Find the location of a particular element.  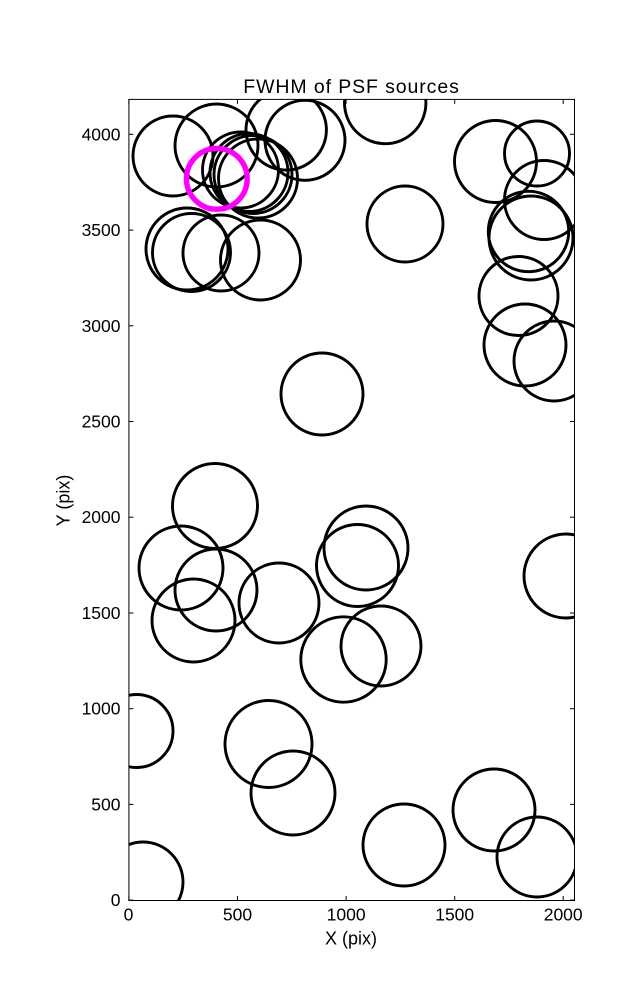

svg-text: 3500 is located at coordinates (101, 230).